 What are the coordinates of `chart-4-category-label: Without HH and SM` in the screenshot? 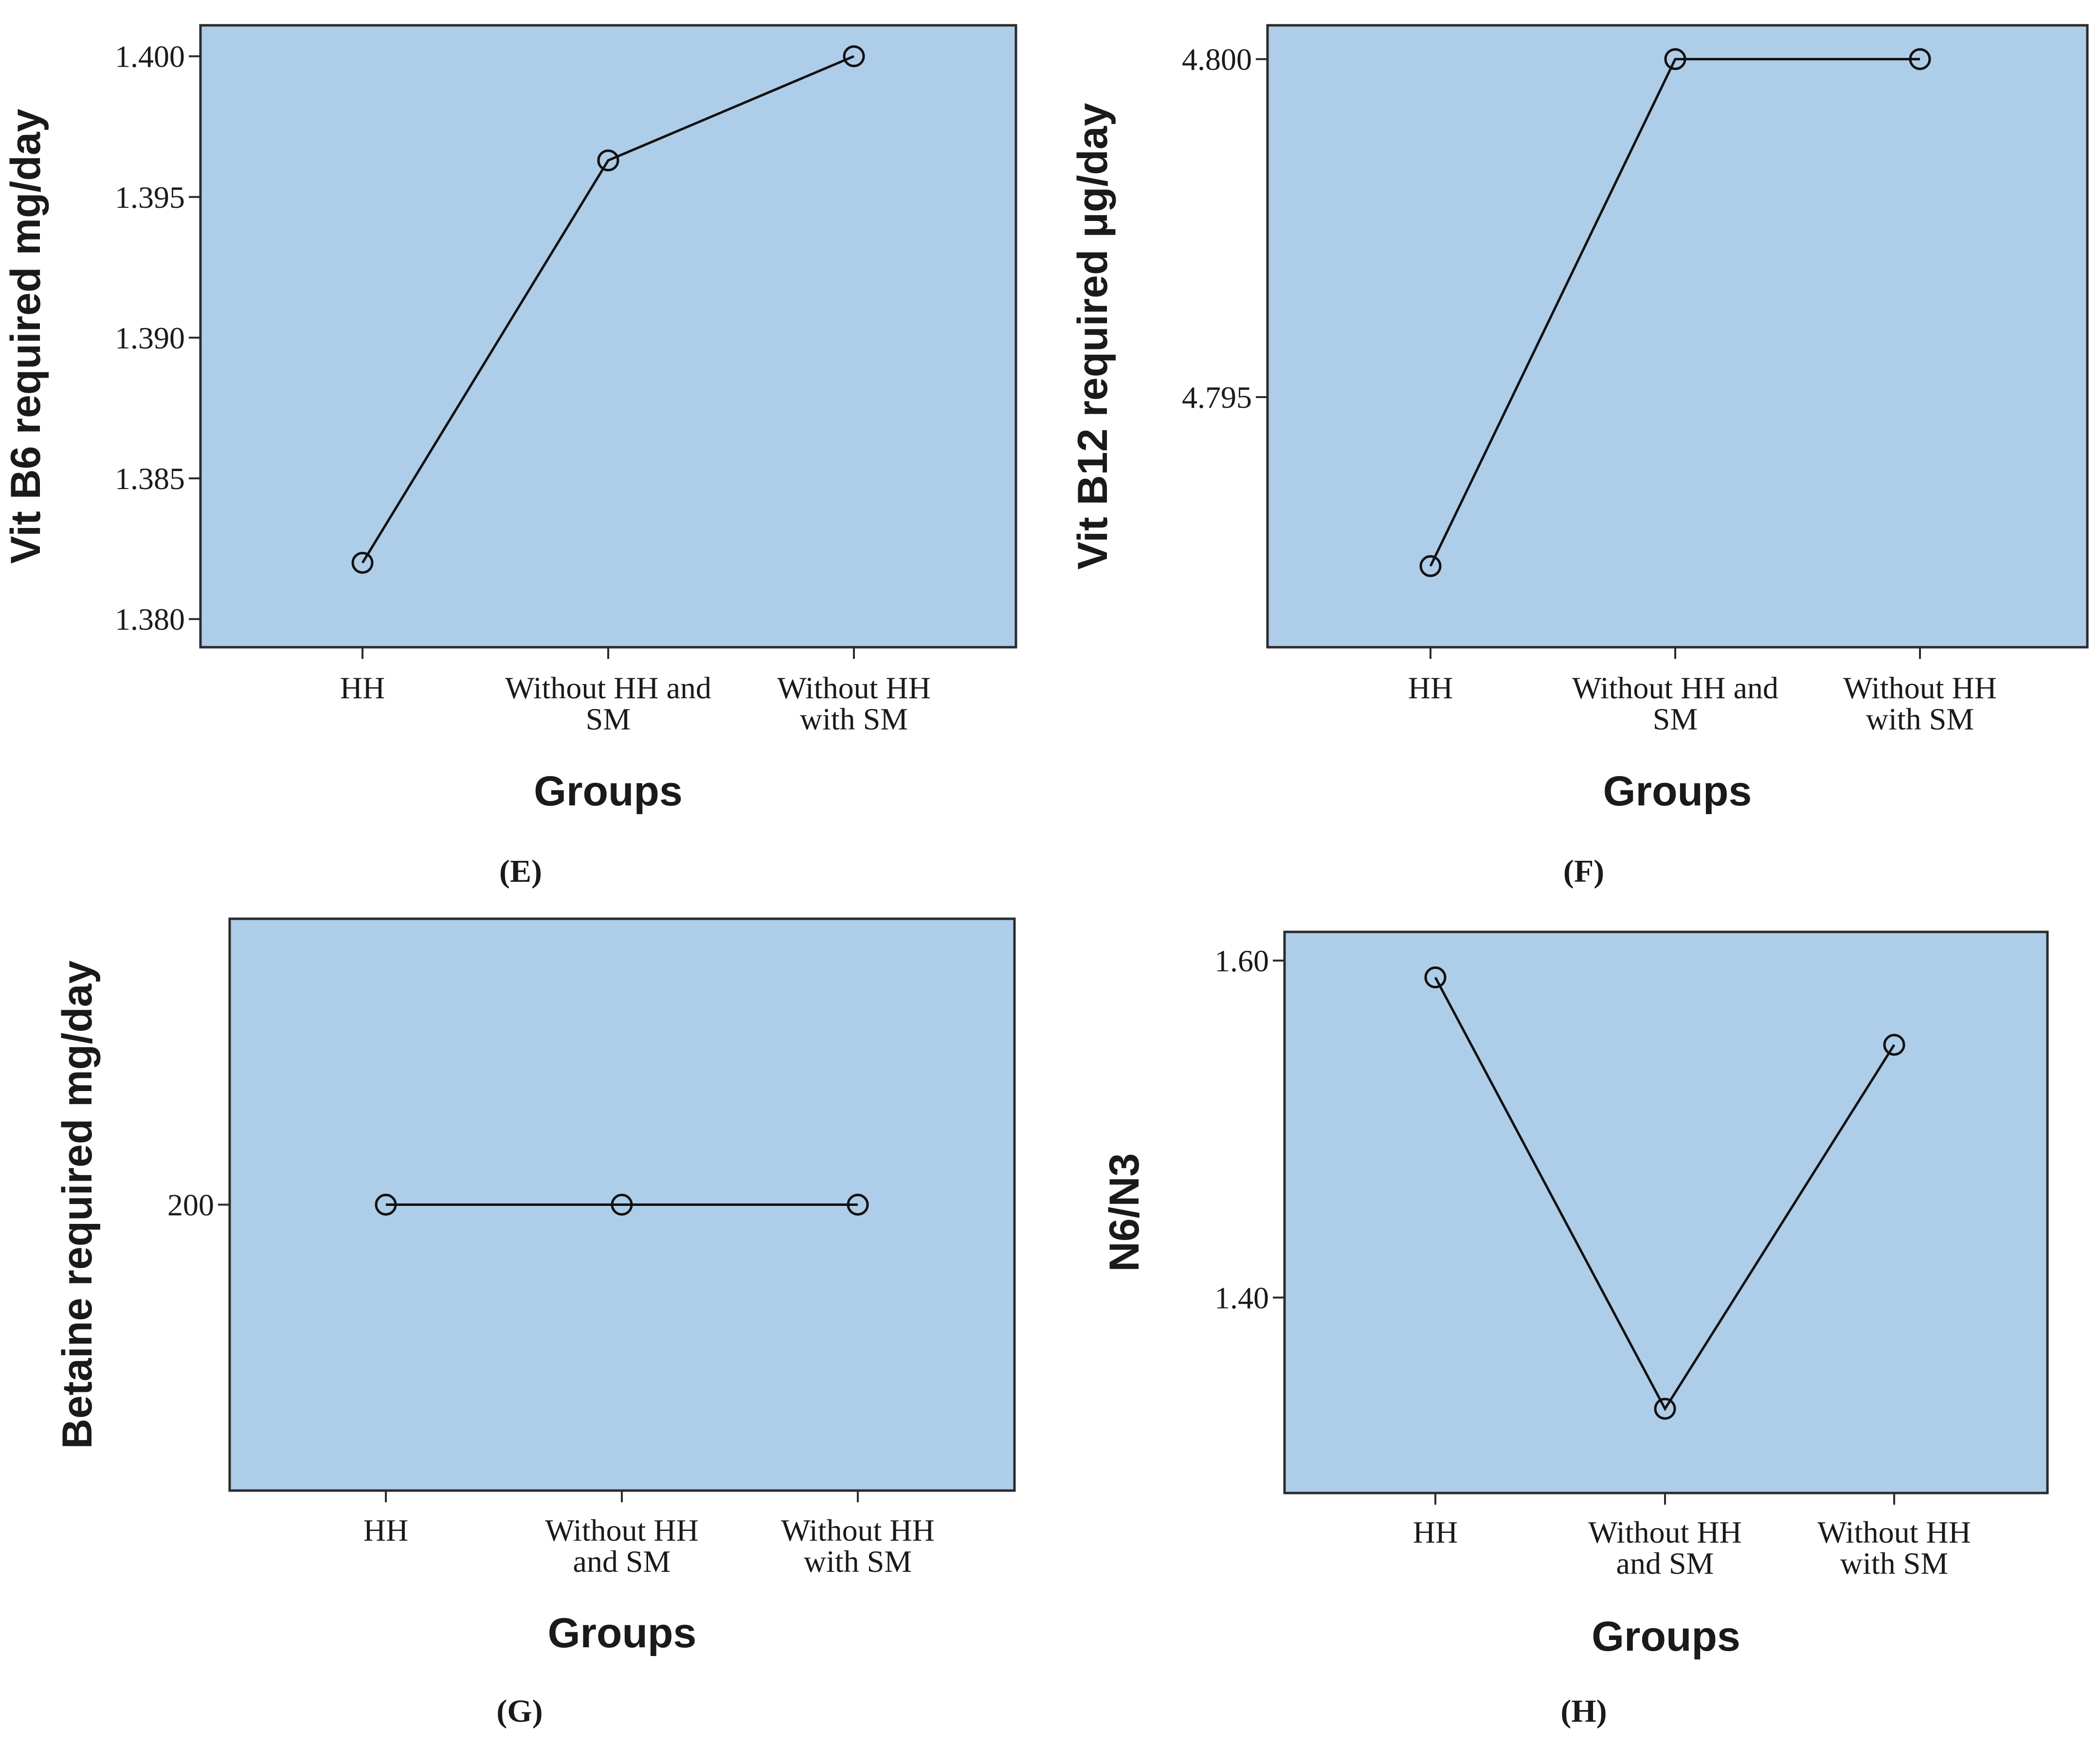 It's located at (1665, 1548).